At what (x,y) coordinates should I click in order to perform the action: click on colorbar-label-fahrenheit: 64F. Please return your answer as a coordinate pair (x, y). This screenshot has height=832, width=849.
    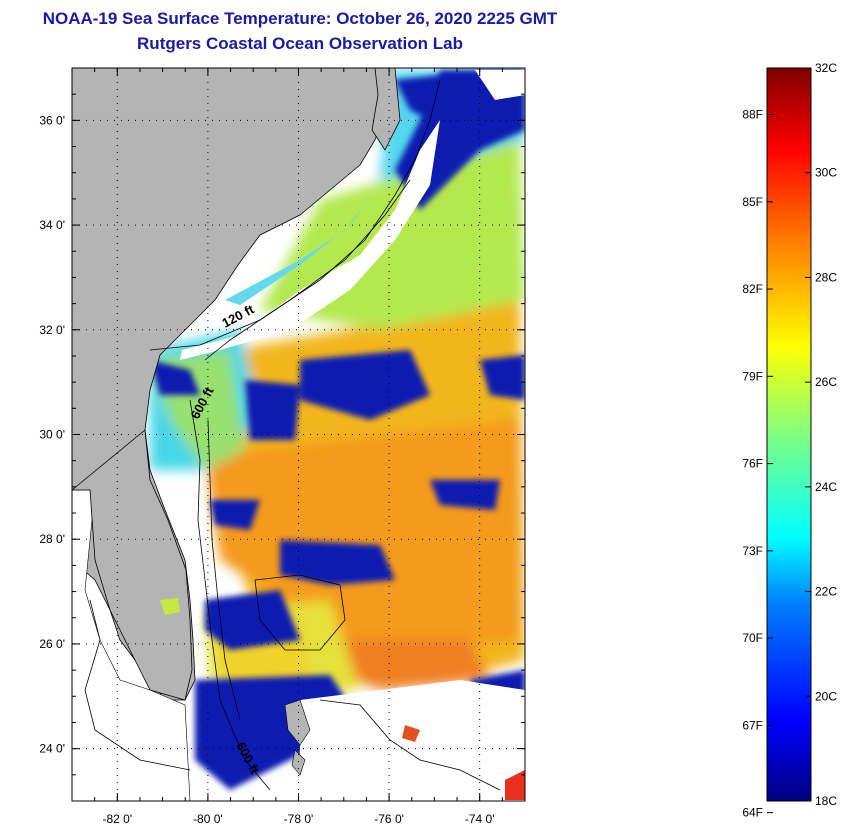
    Looking at the image, I should click on (752, 813).